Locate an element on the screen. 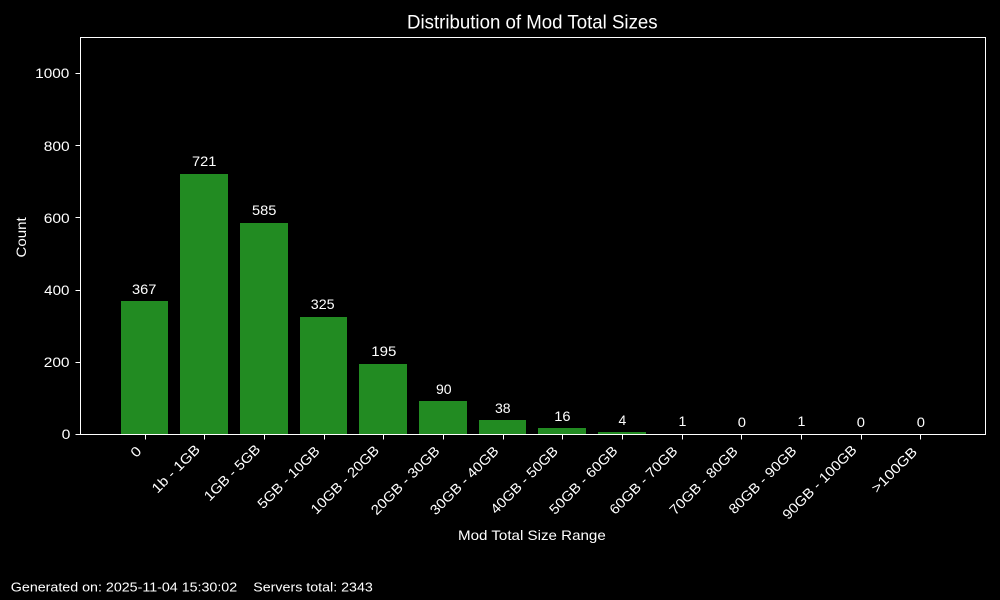  svg-text:Generated on: 2025-11-04 15:30: Generated on: 2025-11-04 15:30:02 is located at coordinates (124, 587).